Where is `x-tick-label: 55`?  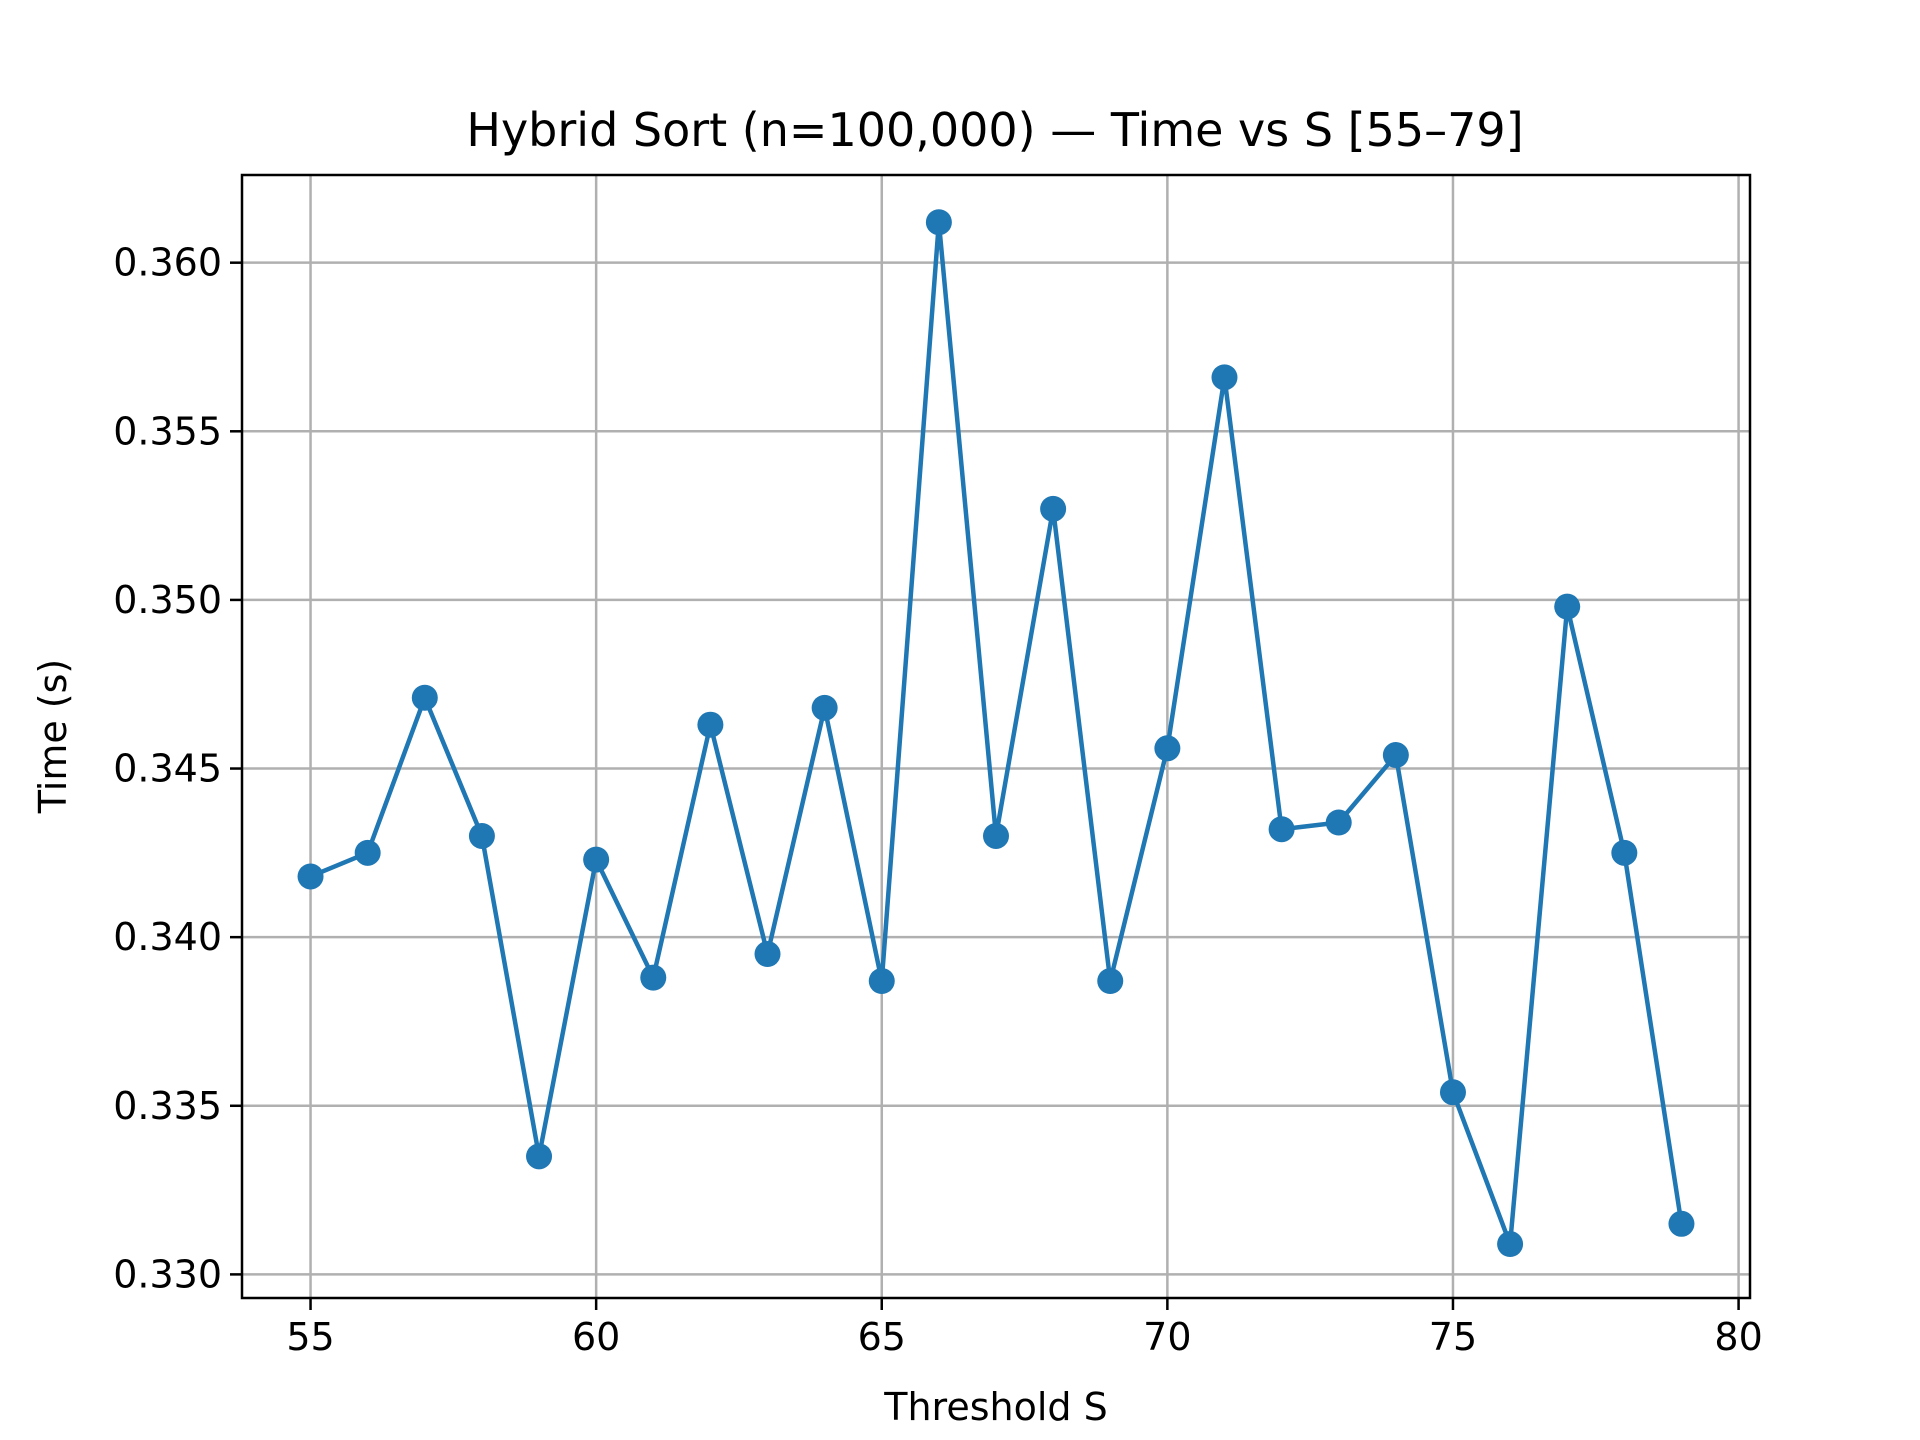 x-tick-label: 55 is located at coordinates (310, 1337).